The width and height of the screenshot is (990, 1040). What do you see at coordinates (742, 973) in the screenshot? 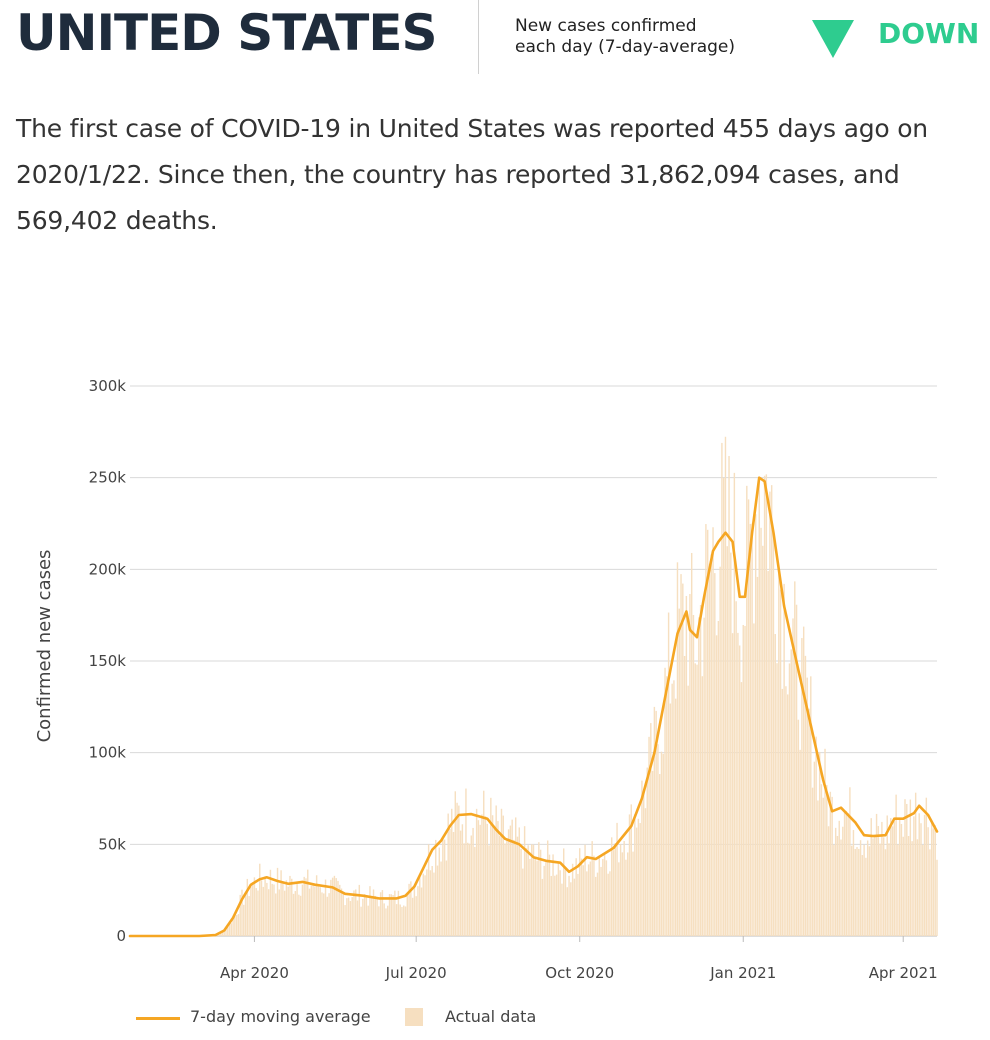
I see `x-tick-label: Jan 2021` at bounding box center [742, 973].